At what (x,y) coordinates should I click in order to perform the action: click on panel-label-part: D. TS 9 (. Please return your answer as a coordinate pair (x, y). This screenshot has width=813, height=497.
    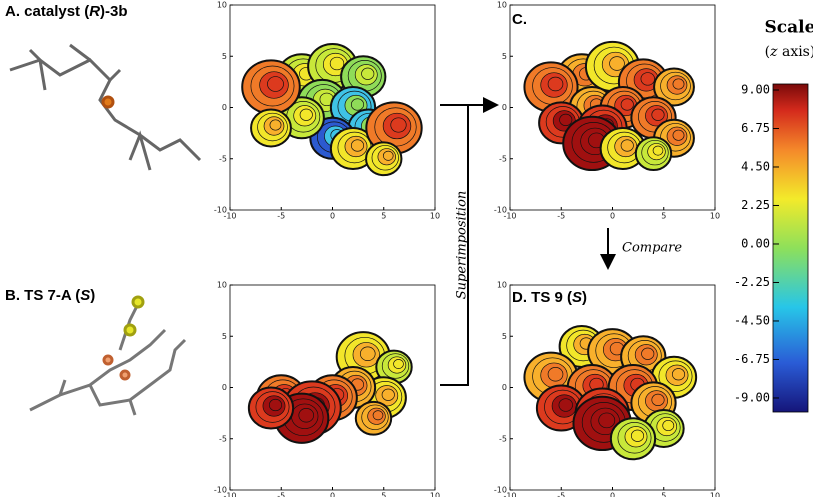
    Looking at the image, I should click on (542, 297).